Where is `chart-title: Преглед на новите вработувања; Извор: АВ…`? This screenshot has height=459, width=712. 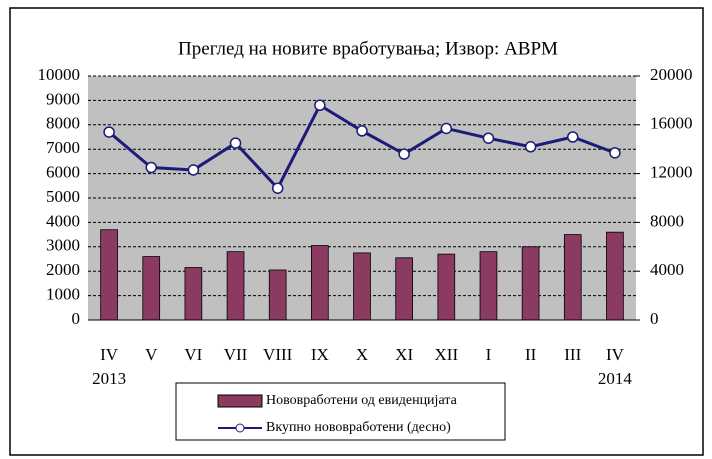 chart-title: Преглед на новите вработувања; Извор: АВ… is located at coordinates (368, 48).